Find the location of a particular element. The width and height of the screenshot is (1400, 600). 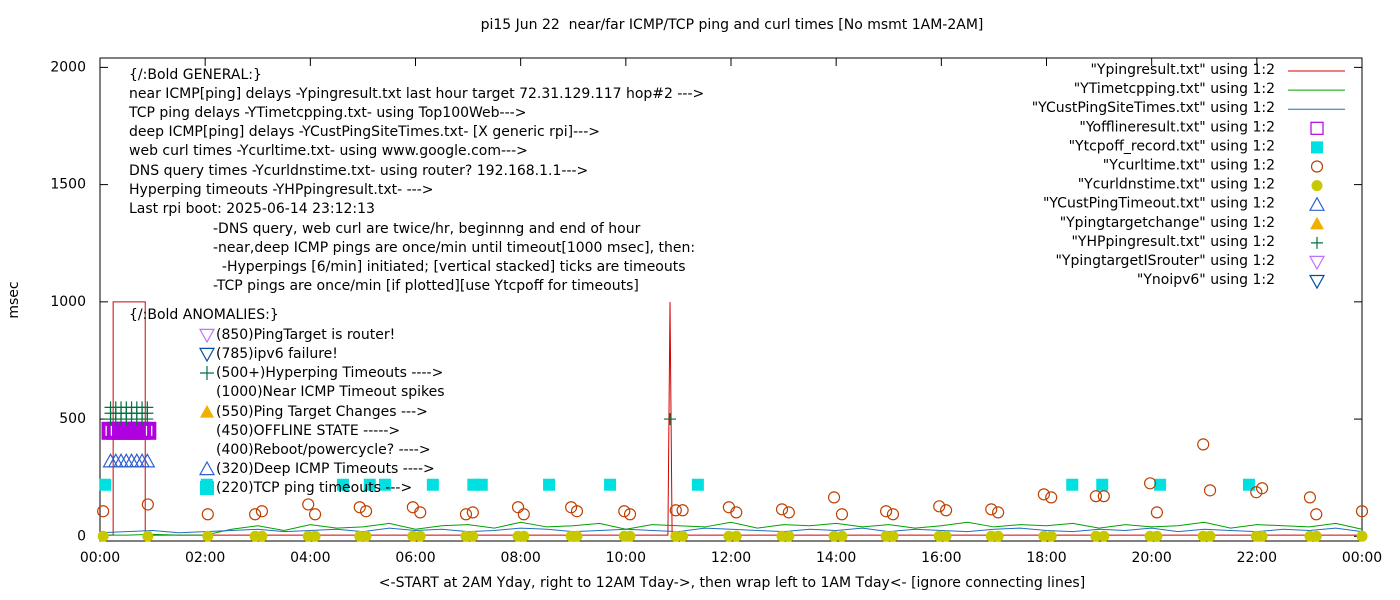

annotation: (320)Deep ICMP Timeouts ----> is located at coordinates (325, 469).